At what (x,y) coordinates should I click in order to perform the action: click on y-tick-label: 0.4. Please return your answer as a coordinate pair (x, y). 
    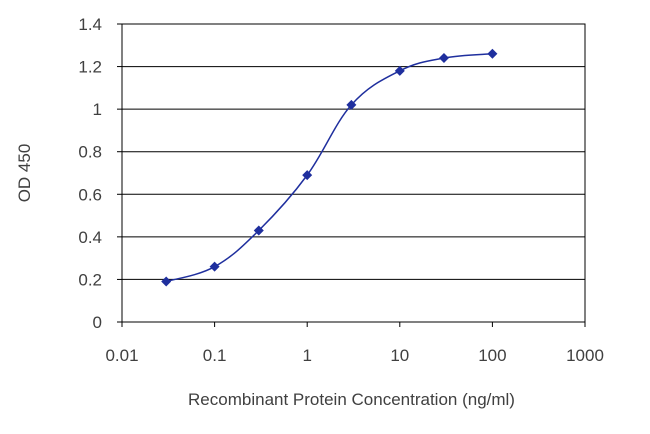
    Looking at the image, I should click on (90, 237).